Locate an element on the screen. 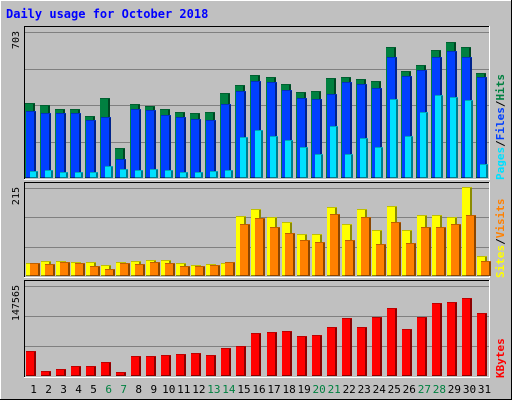 The image size is (512, 400). day-label-3: 3 is located at coordinates (63, 389).